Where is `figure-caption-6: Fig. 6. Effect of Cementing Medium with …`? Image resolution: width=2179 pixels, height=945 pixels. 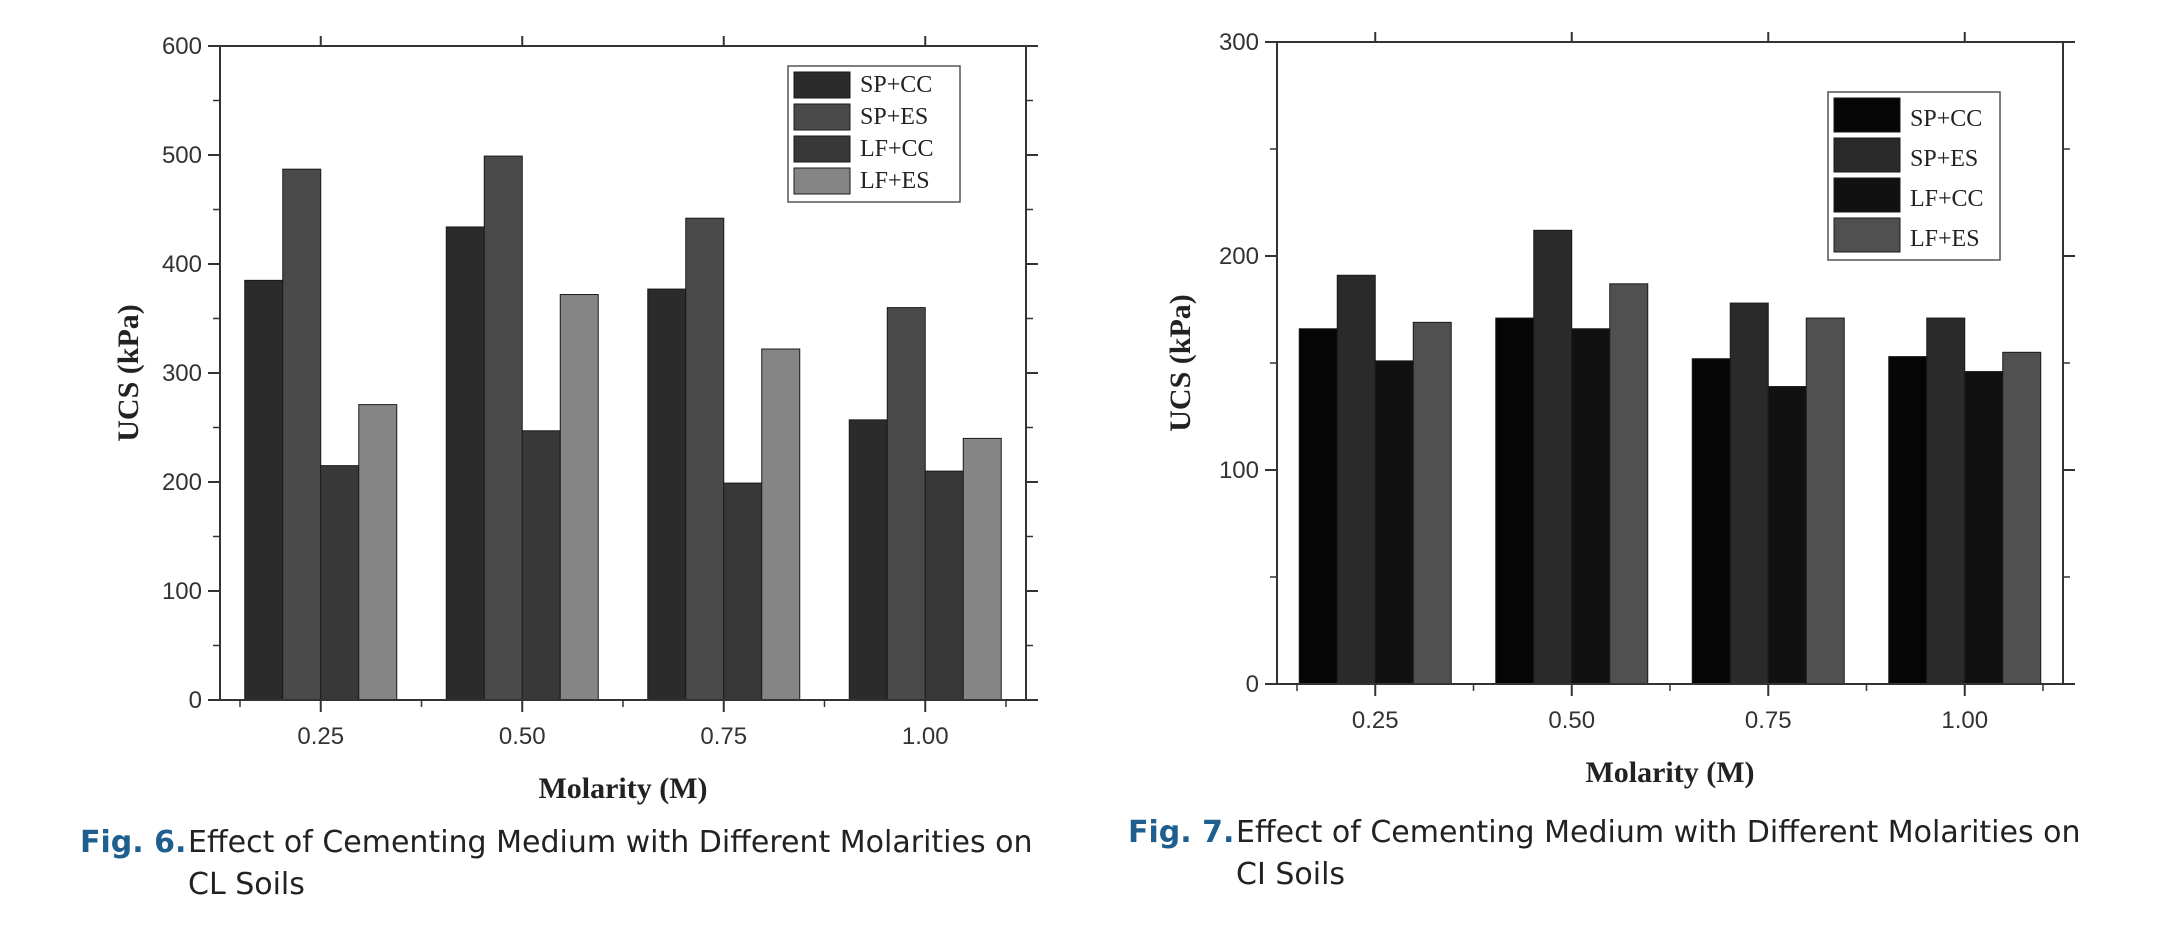 figure-caption-6: Fig. 6. Effect of Cementing Medium with … is located at coordinates (570, 864).